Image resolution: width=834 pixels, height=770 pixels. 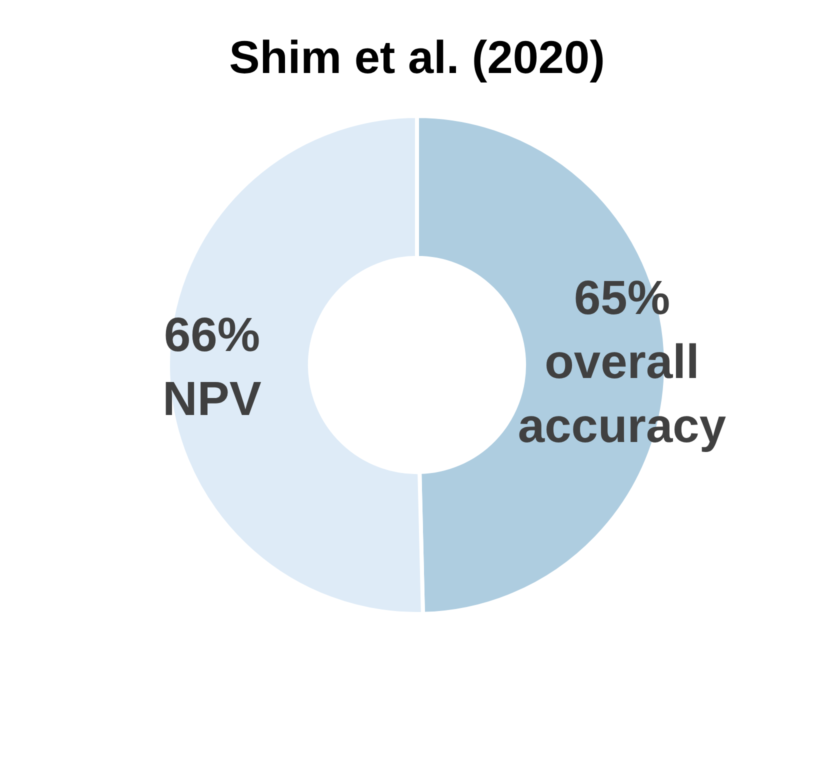 I want to click on data-label: 65%, so click(x=622, y=299).